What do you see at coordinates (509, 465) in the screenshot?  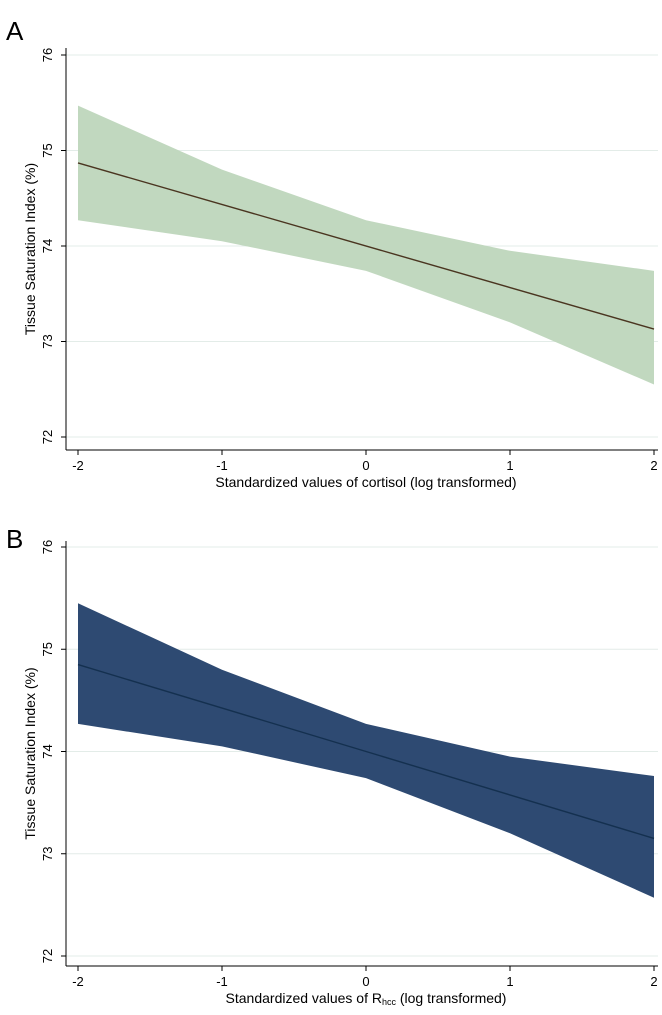 I see `x-tick-label-a: 1` at bounding box center [509, 465].